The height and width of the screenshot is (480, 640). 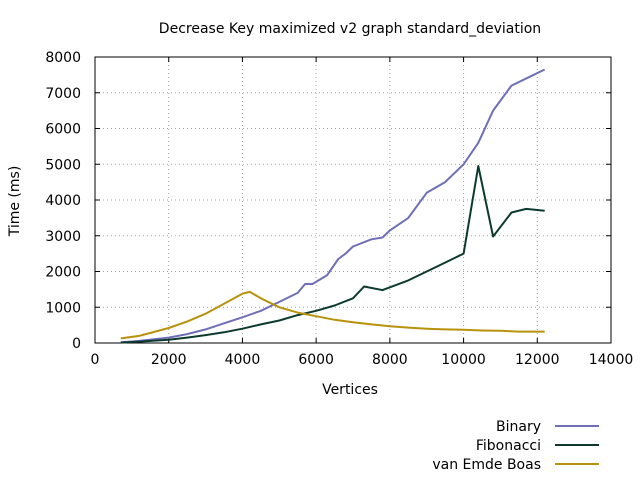 What do you see at coordinates (95, 360) in the screenshot?
I see `x-tick-label: 0` at bounding box center [95, 360].